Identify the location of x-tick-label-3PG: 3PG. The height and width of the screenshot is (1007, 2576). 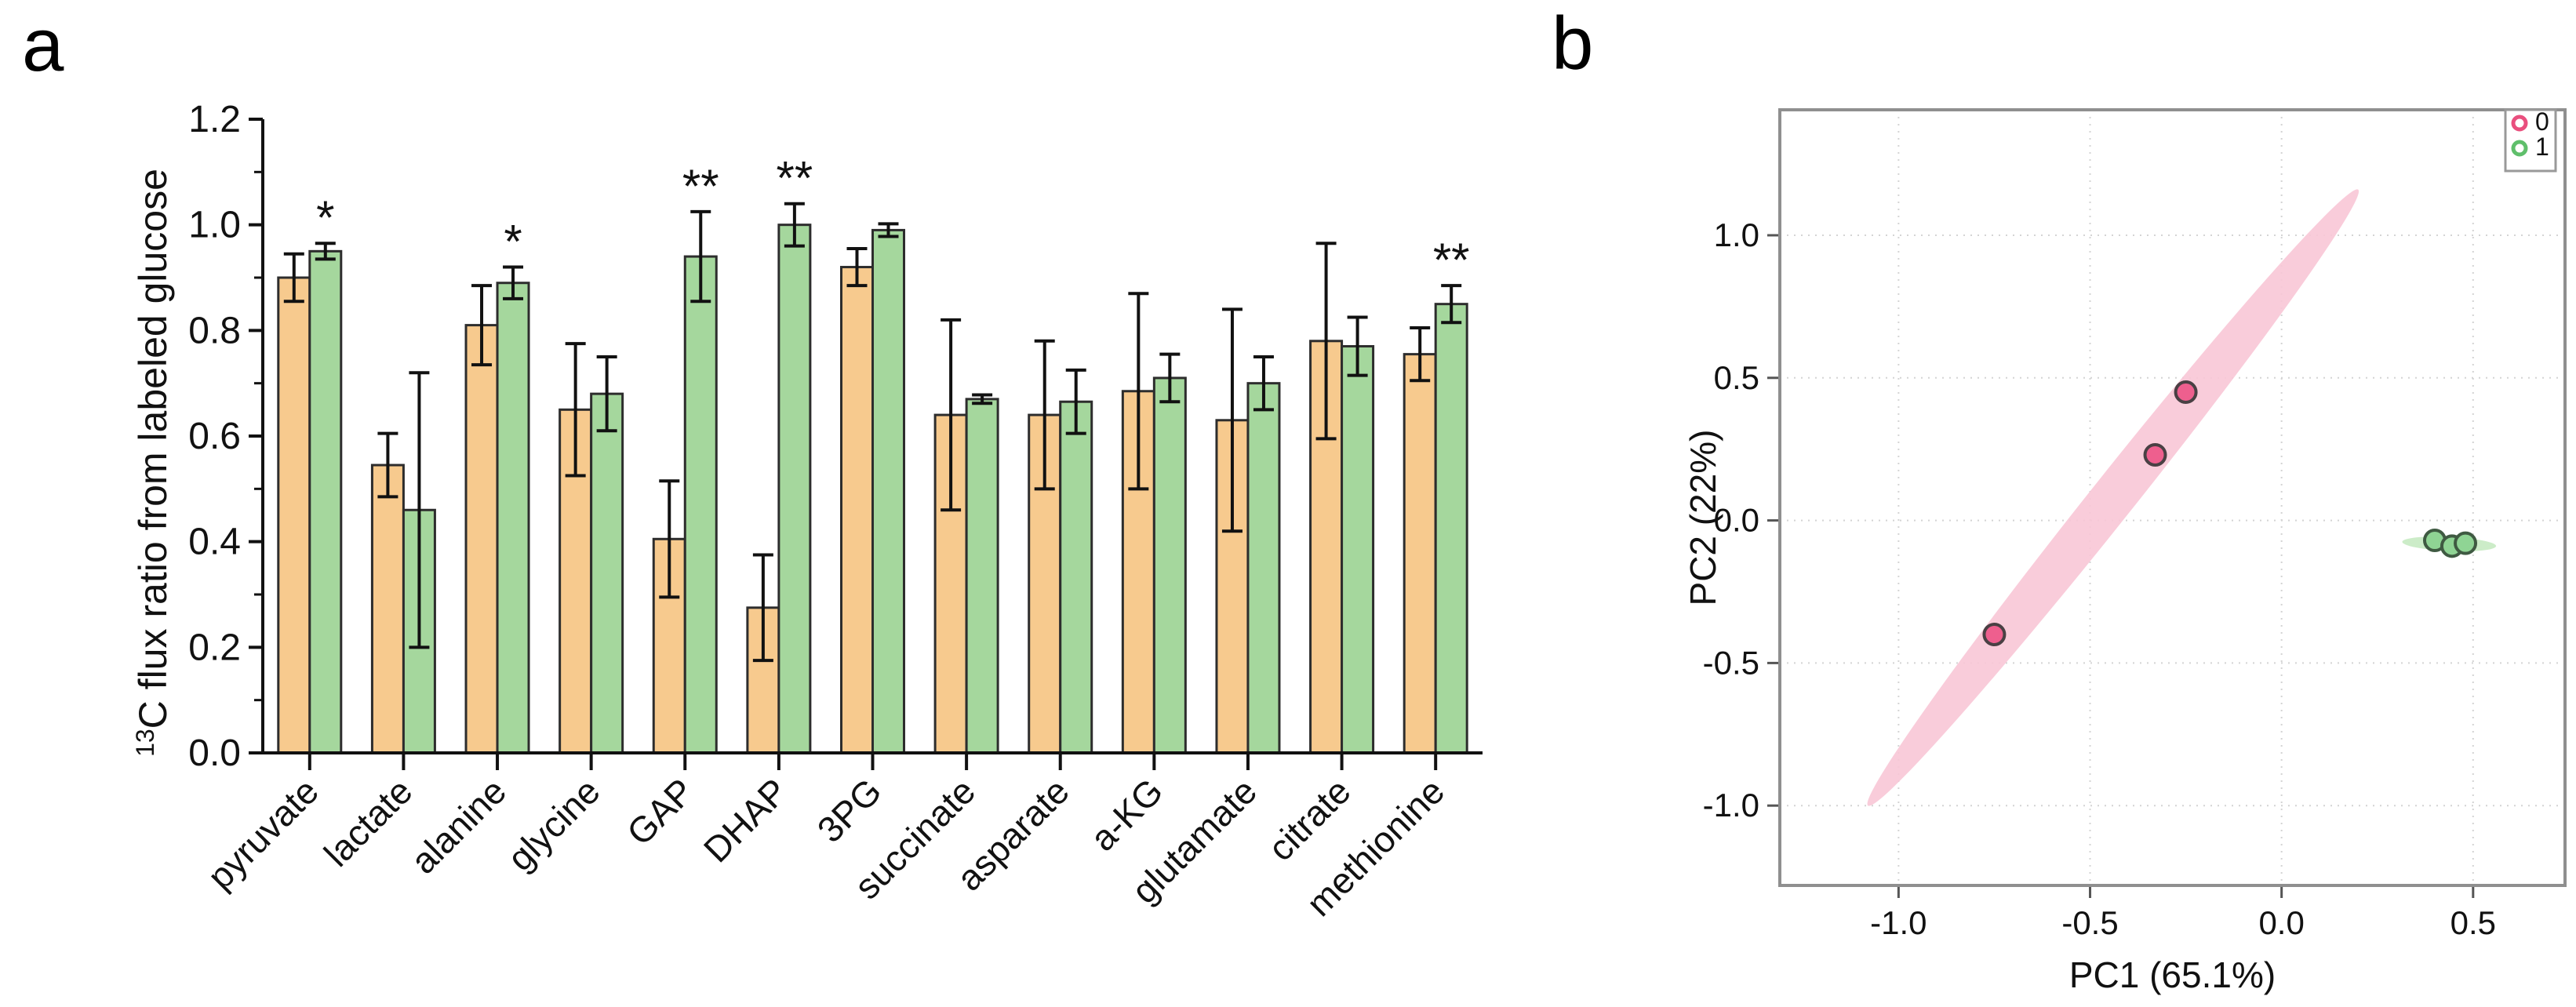
(850, 810).